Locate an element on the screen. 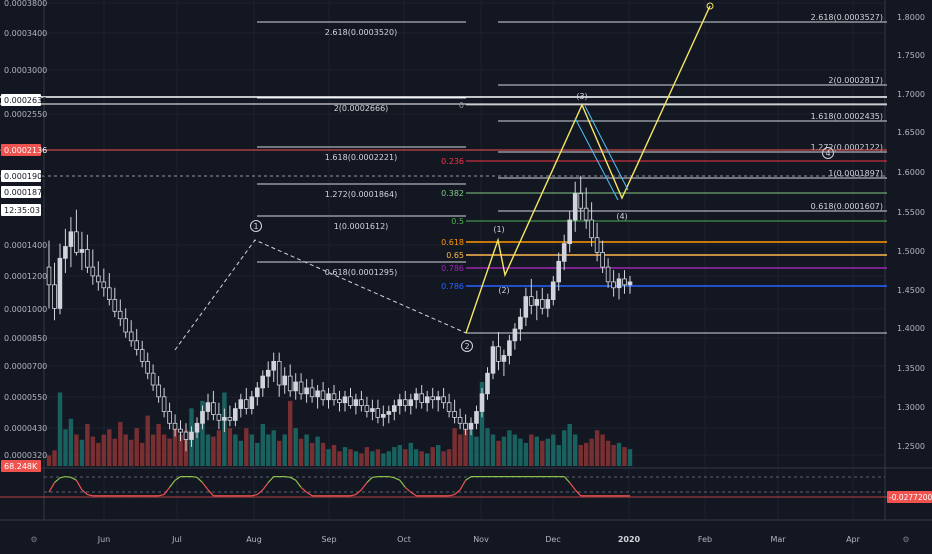 This screenshot has width=932, height=554. right-axis-tick: 1.3500 is located at coordinates (911, 368).